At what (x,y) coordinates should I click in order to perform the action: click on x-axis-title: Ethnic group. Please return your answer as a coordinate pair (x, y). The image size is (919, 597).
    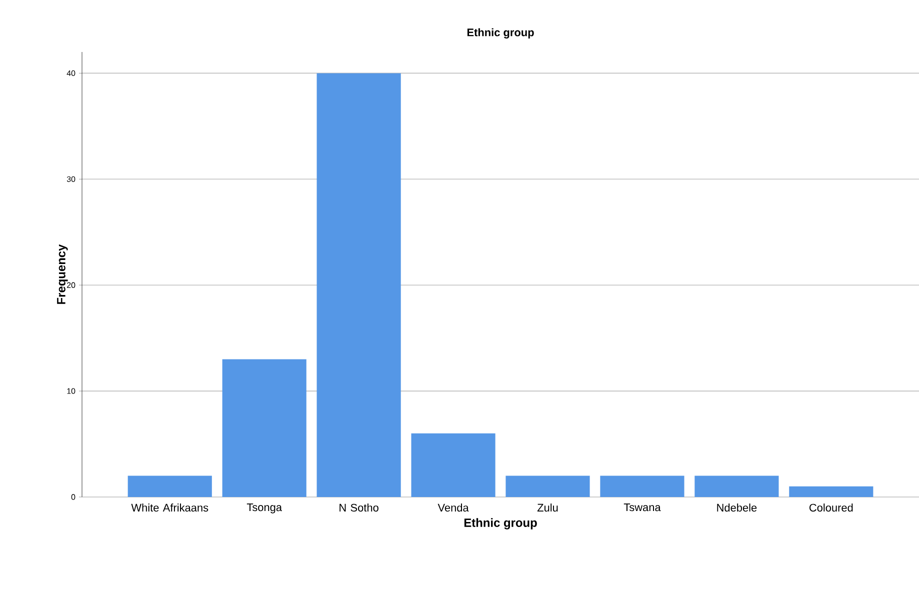
    Looking at the image, I should click on (500, 524).